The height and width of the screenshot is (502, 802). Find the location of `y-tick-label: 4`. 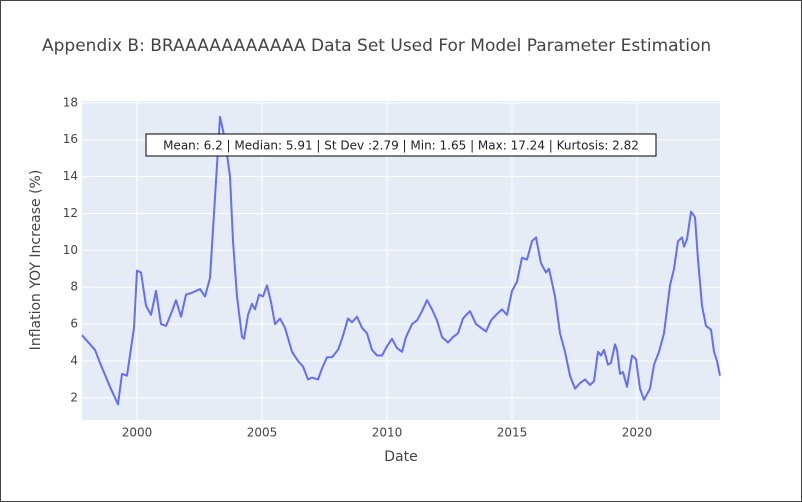

y-tick-label: 4 is located at coordinates (74, 360).